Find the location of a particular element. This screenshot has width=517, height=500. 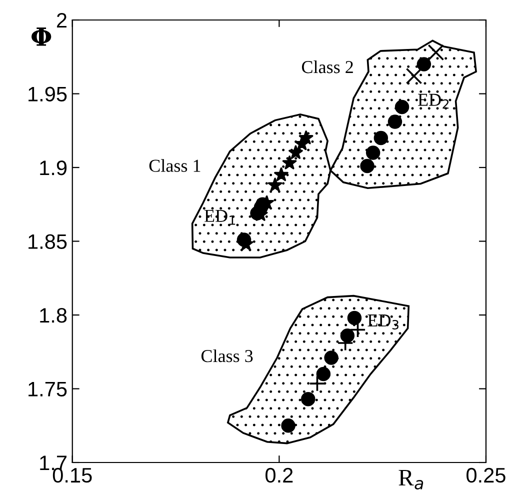

annotation: Class 2 is located at coordinates (327, 67).